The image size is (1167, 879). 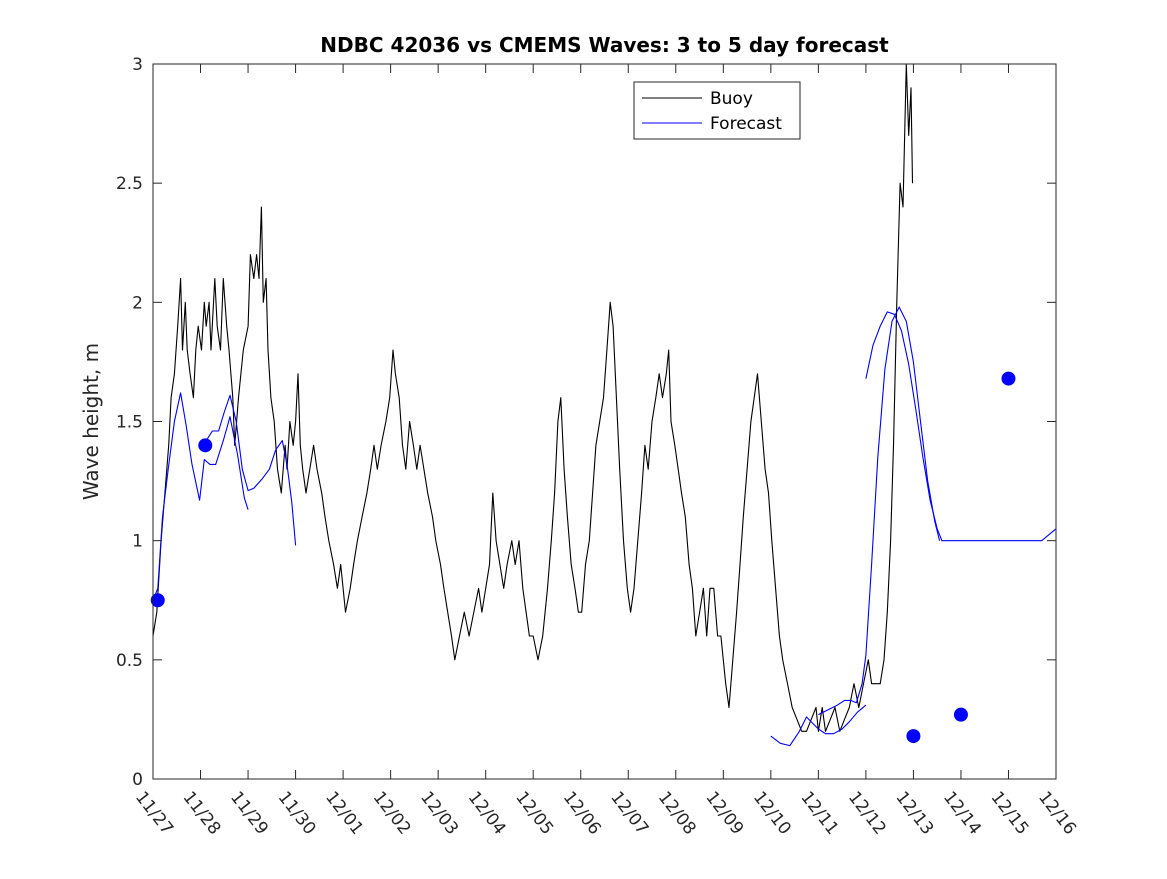 I want to click on legend-box, so click(x=717, y=110).